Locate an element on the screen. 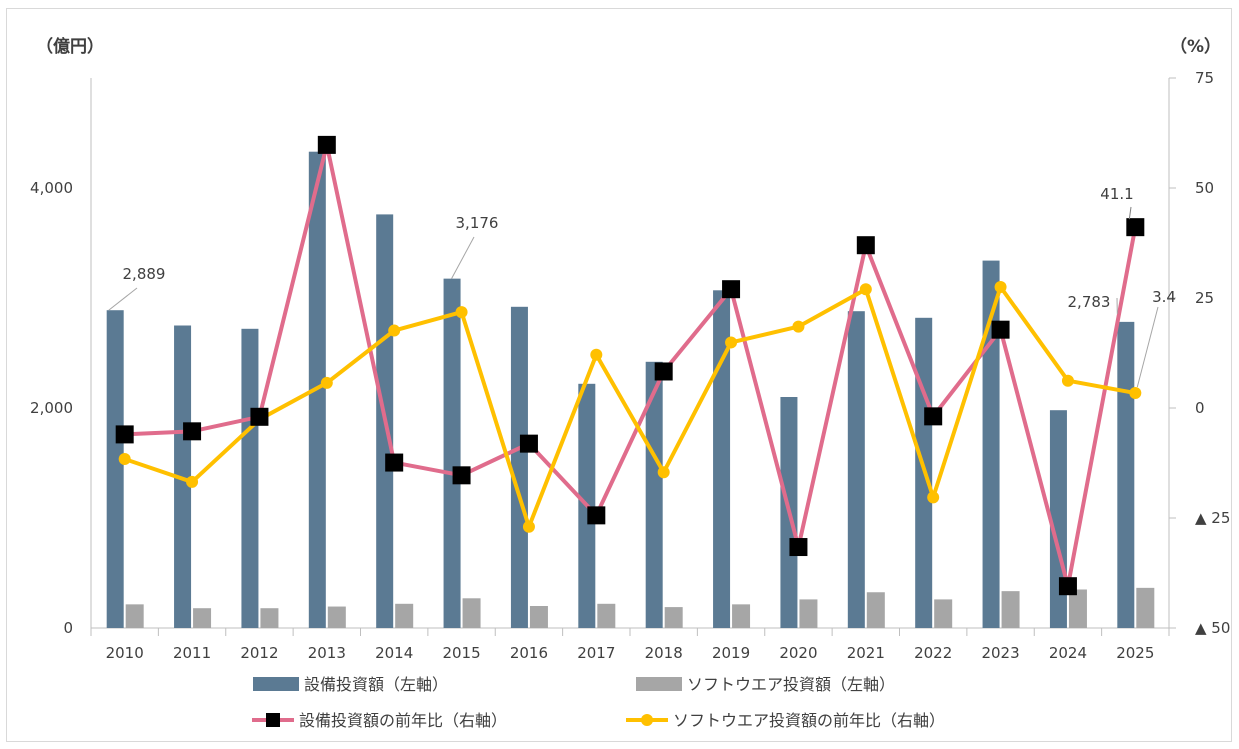  x-axis-tick-label: 2025 is located at coordinates (1135, 653).